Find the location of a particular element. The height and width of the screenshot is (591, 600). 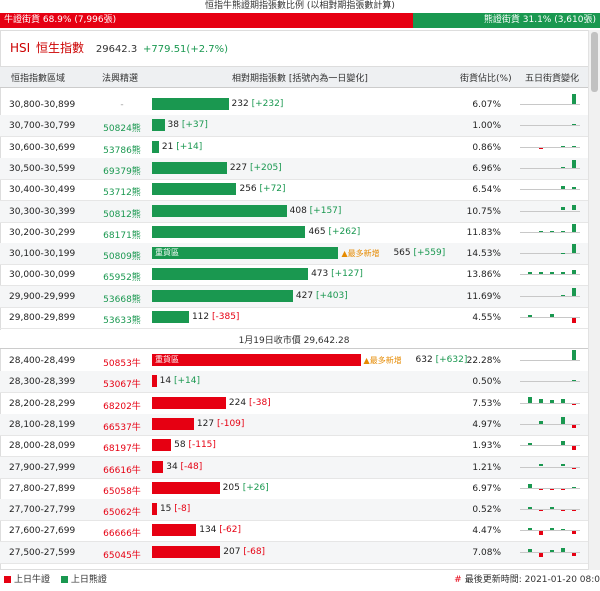

outstanding-pct: 6.96% is located at coordinates (486, 168).